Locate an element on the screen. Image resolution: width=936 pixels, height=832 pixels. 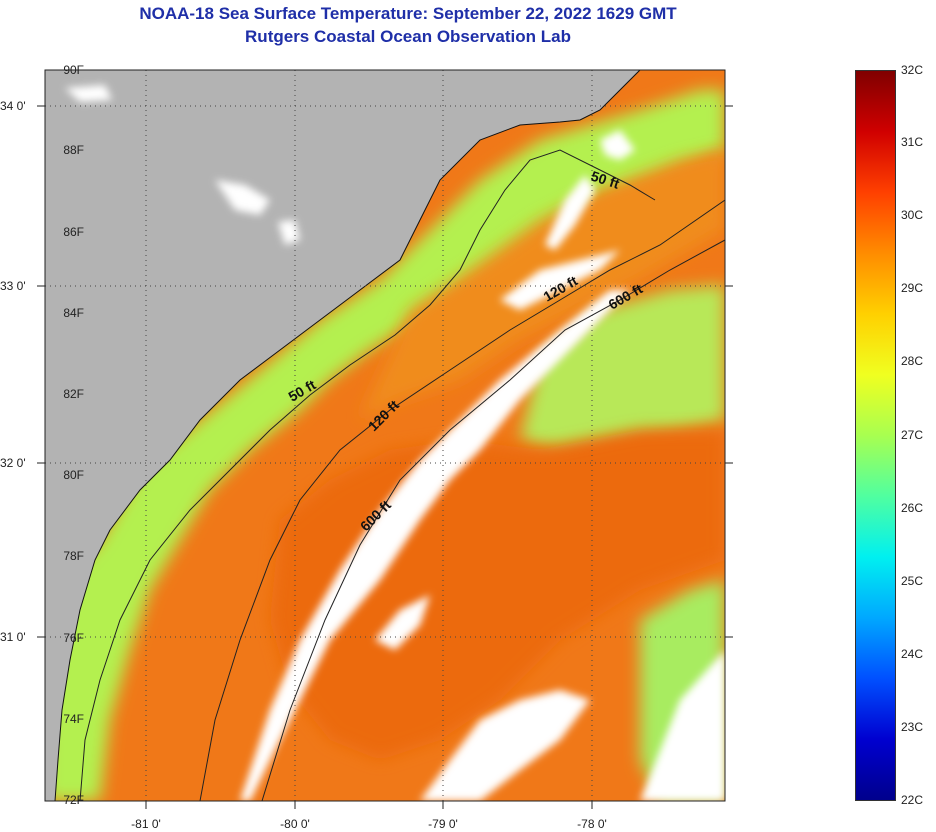
colorbar-celsius-label: 24C is located at coordinates (912, 654).